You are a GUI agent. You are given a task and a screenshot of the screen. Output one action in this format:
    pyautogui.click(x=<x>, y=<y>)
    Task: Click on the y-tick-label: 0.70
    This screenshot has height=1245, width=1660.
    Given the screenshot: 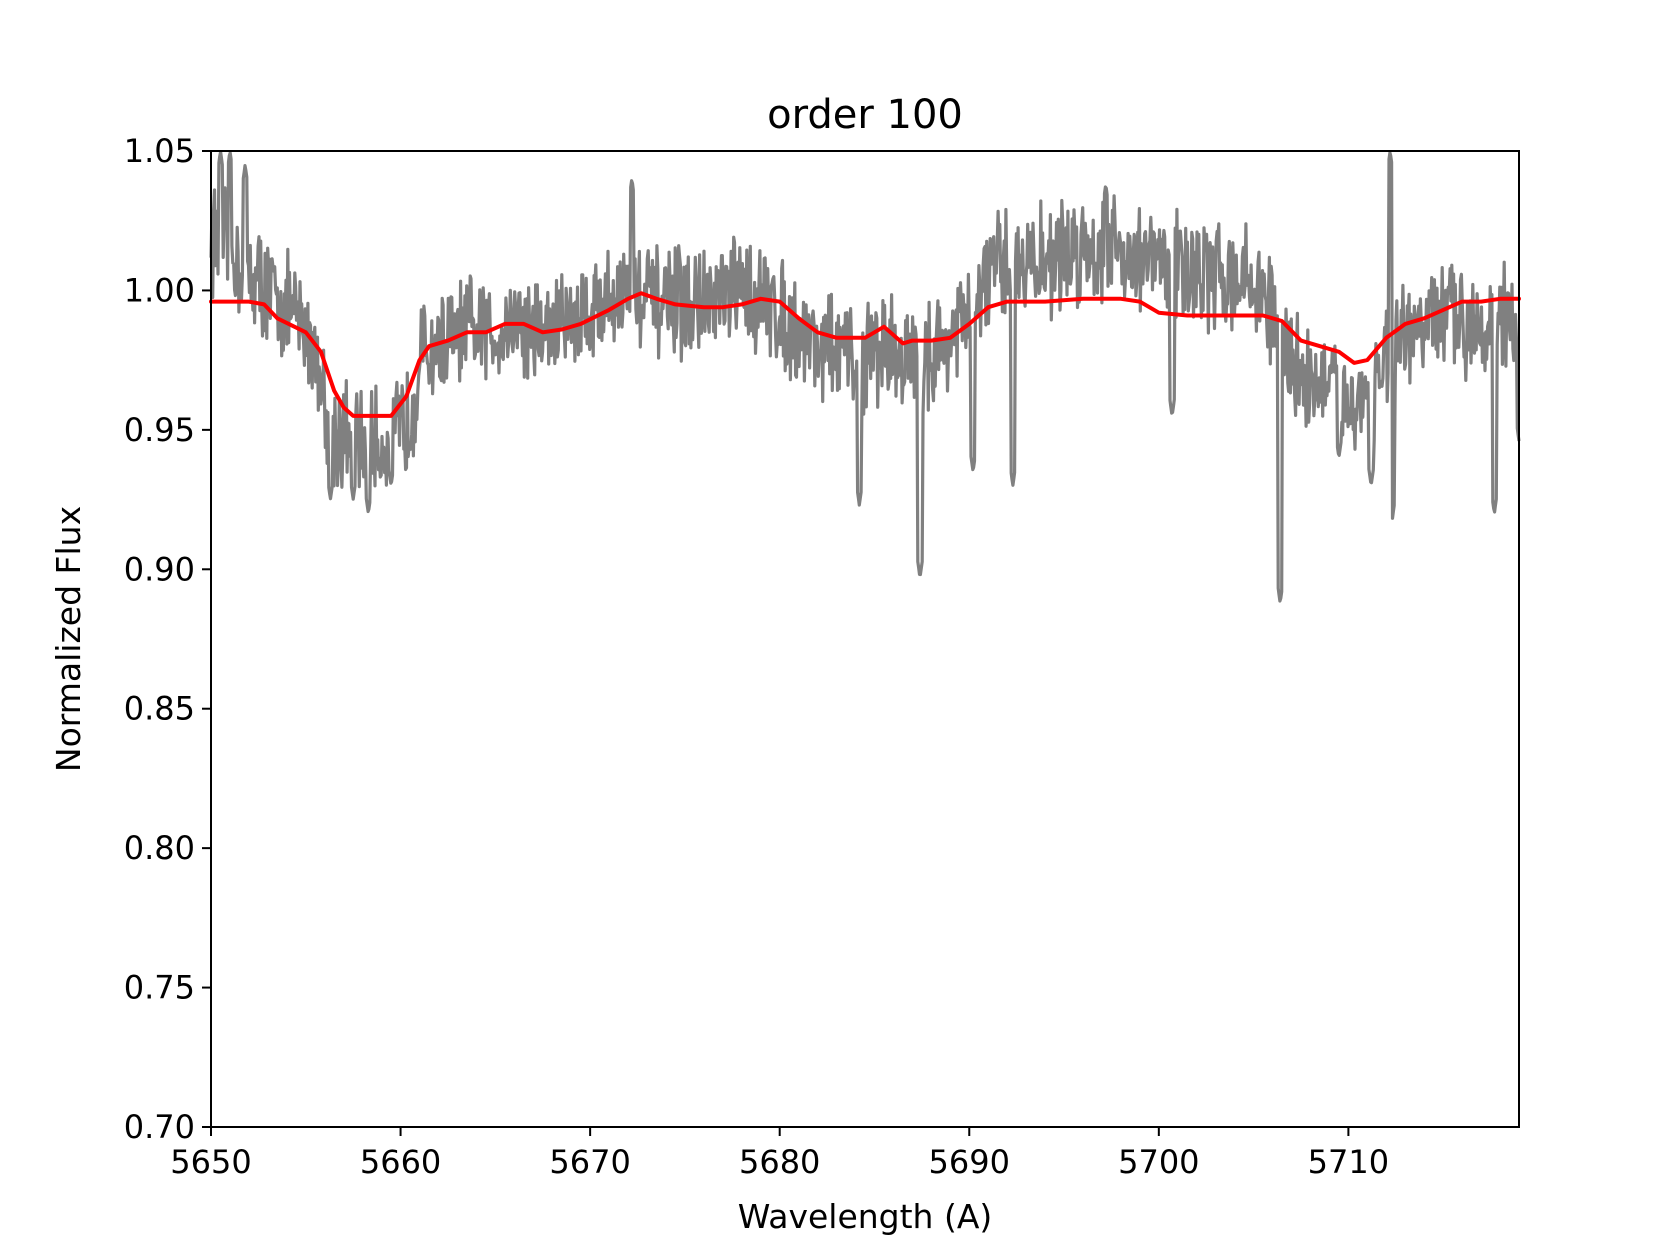 What is the action you would take?
    pyautogui.click(x=159, y=1127)
    